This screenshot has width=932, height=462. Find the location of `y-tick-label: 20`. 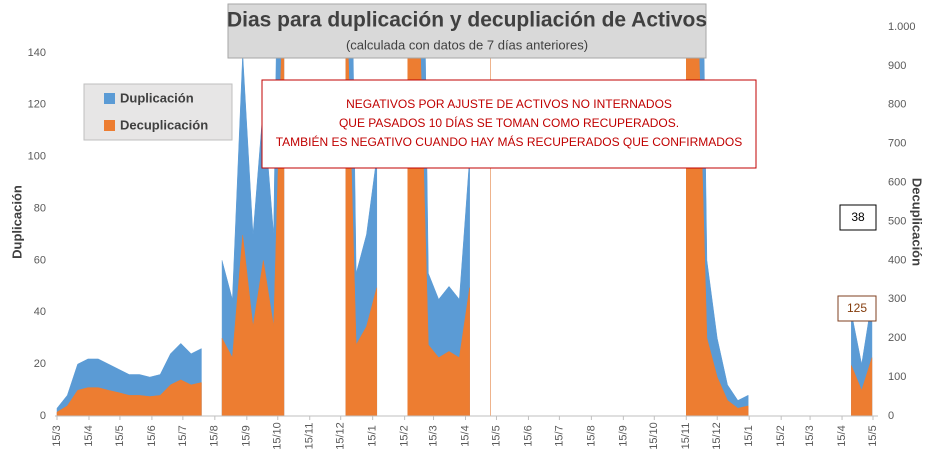

y-tick-label: 20 is located at coordinates (40, 364).